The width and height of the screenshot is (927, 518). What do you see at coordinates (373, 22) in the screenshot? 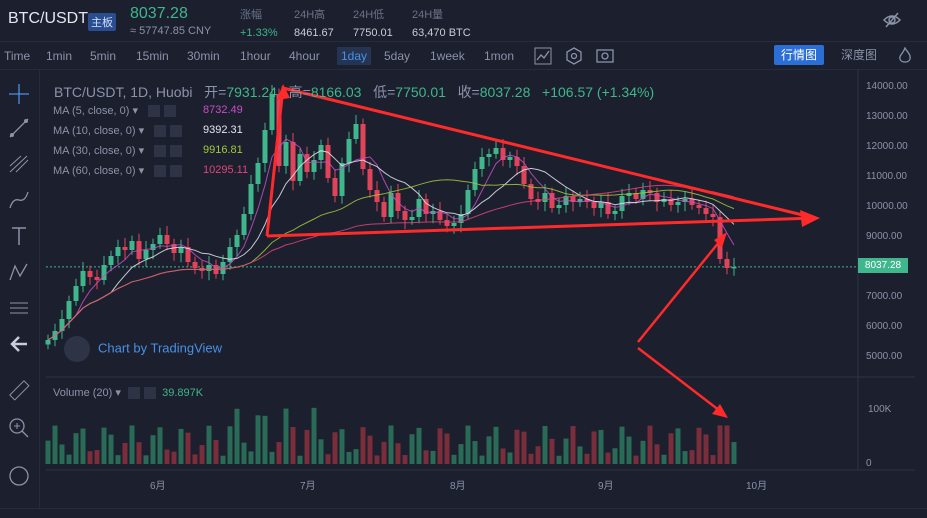
I see `stat-low: 24H低 7750.01` at bounding box center [373, 22].